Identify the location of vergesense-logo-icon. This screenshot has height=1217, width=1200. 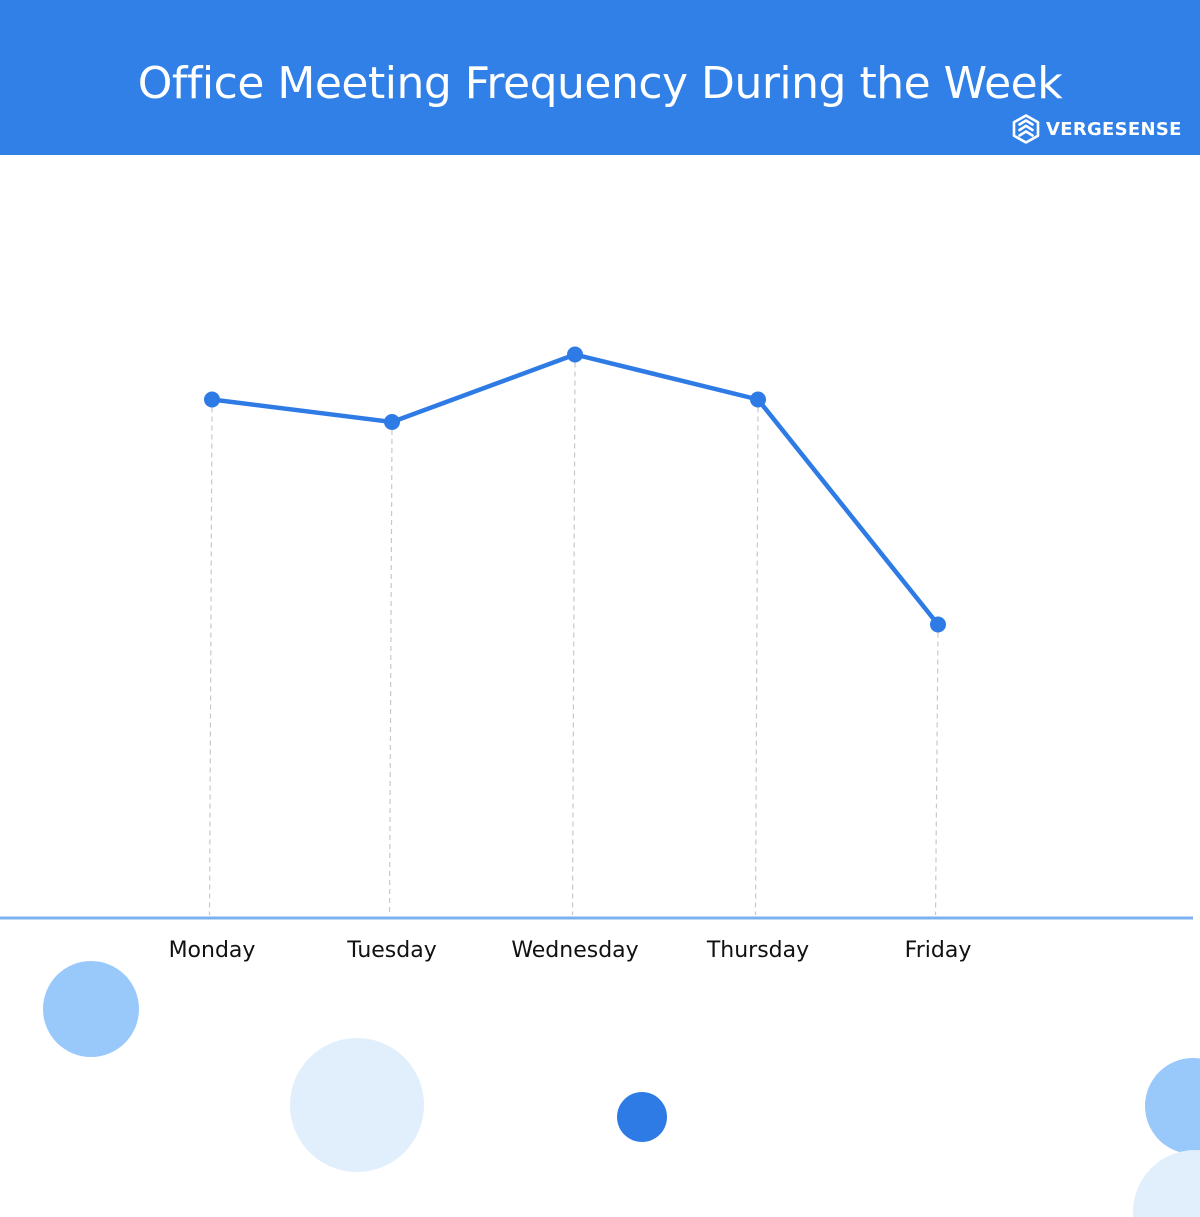
(1026, 129).